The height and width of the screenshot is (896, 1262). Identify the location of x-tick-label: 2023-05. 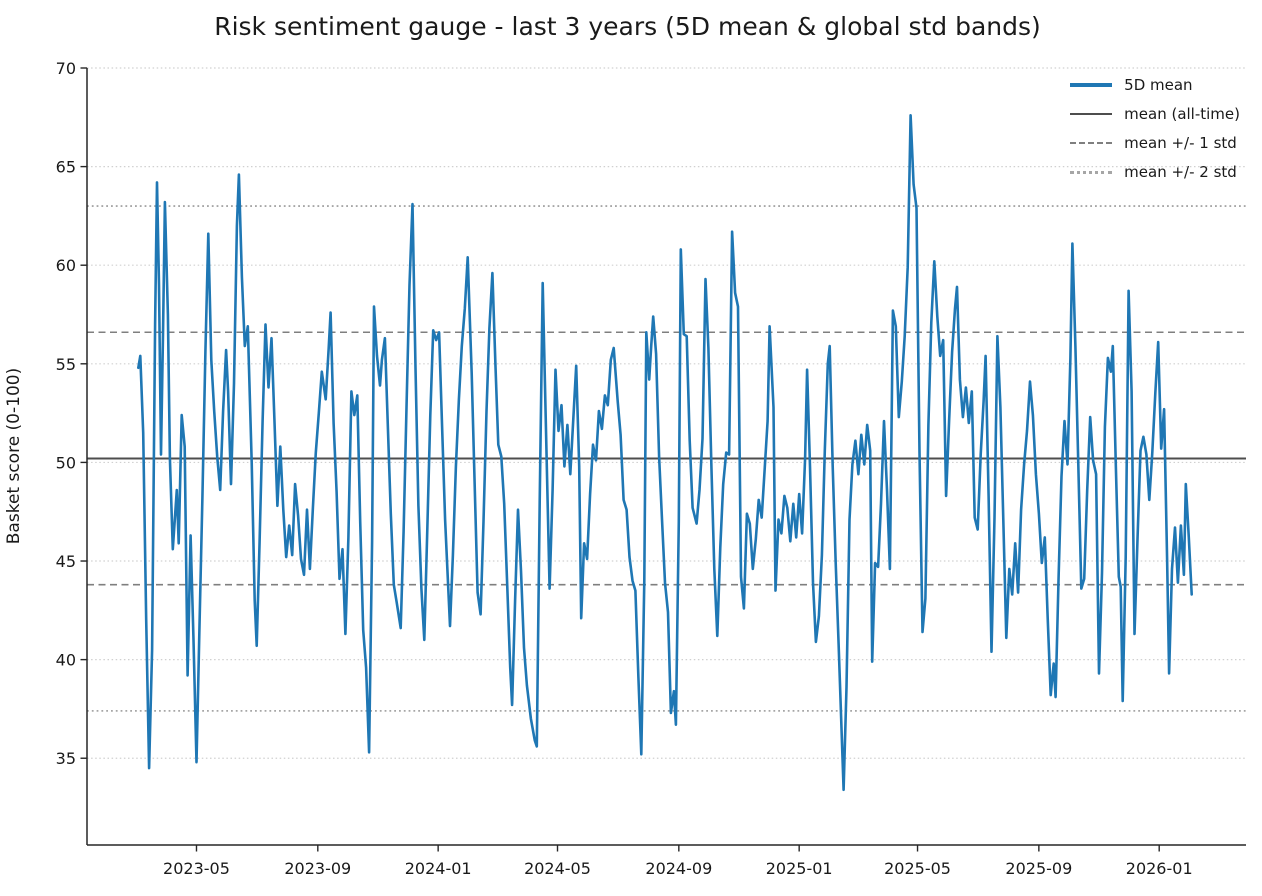
(196, 868).